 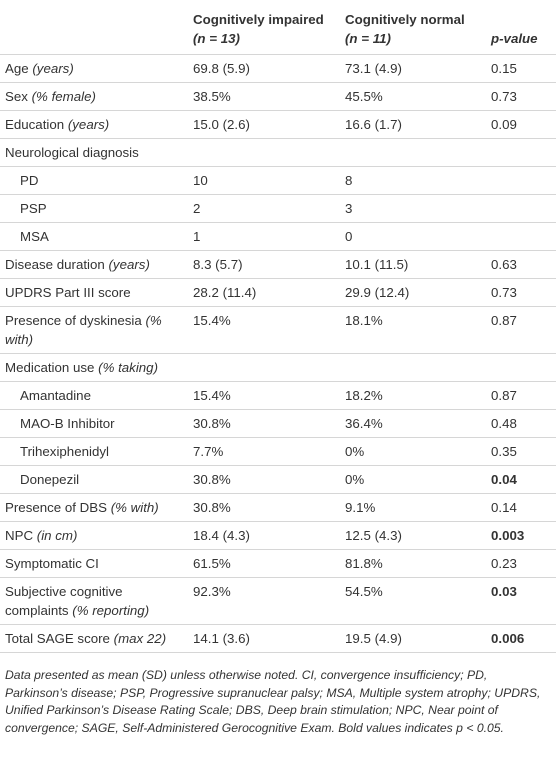 I want to click on cell-value: 61.5%, so click(x=212, y=563).